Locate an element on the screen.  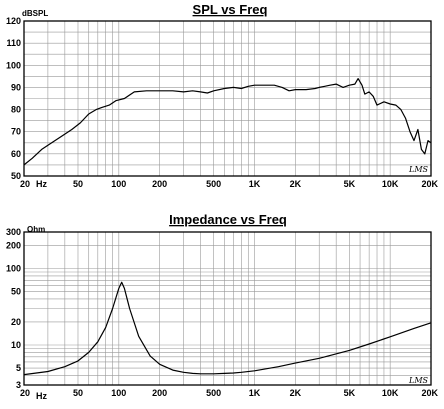
spl-y-tick-label: 60 is located at coordinates (16, 154).